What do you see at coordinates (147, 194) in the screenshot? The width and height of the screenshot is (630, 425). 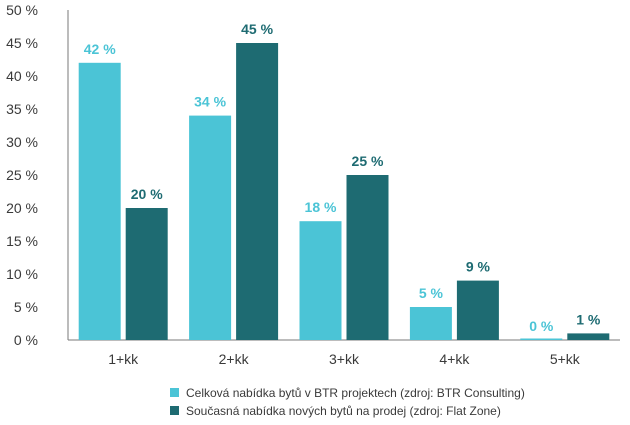 I see `data-label: 20 %` at bounding box center [147, 194].